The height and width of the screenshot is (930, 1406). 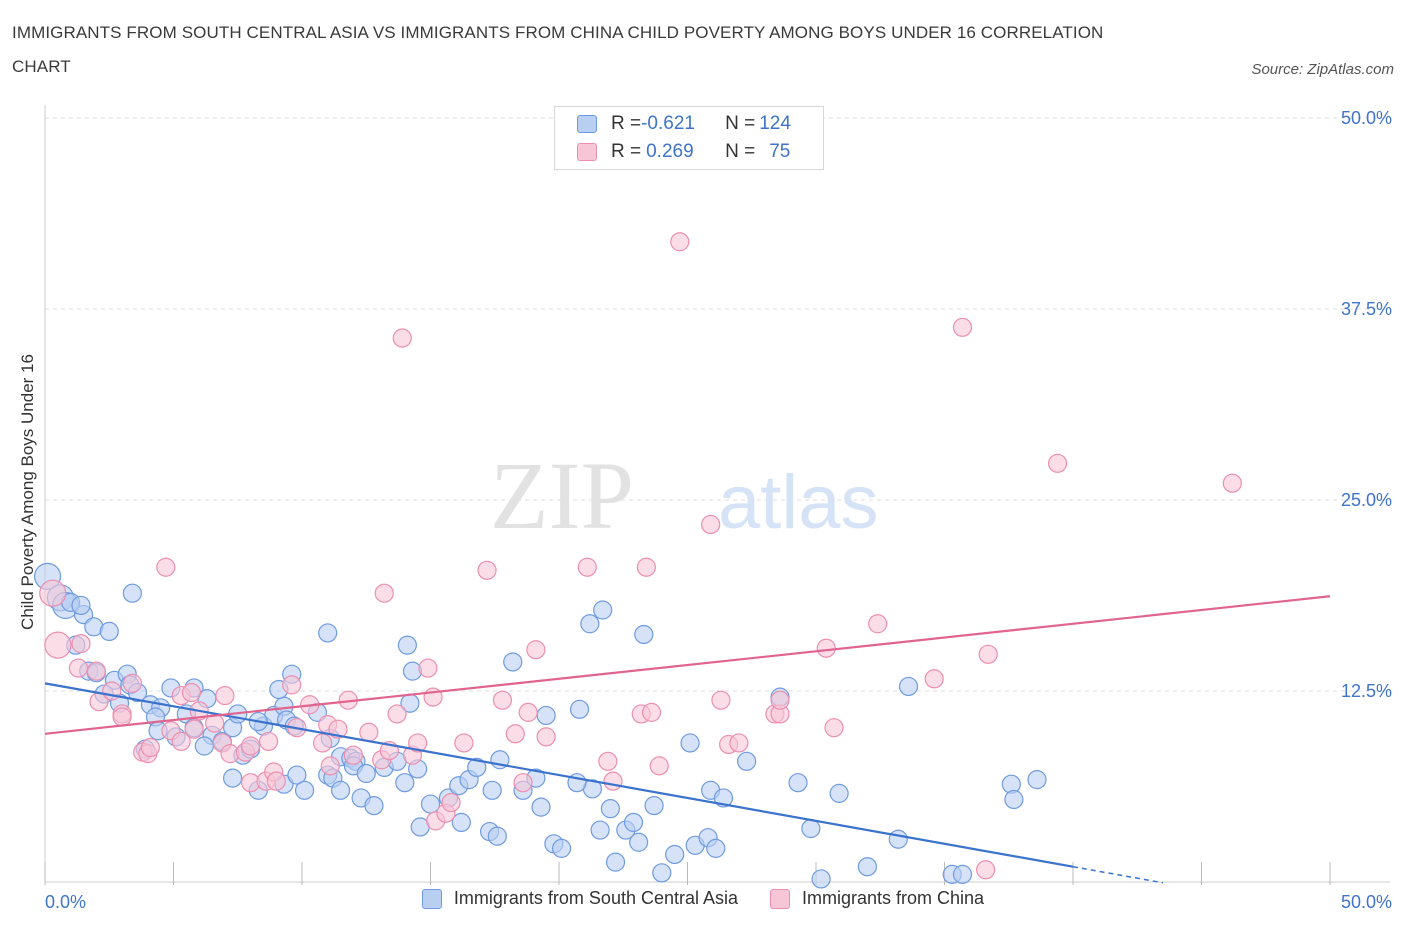 What do you see at coordinates (775, 123) in the screenshot?
I see `legend-n-value: 124` at bounding box center [775, 123].